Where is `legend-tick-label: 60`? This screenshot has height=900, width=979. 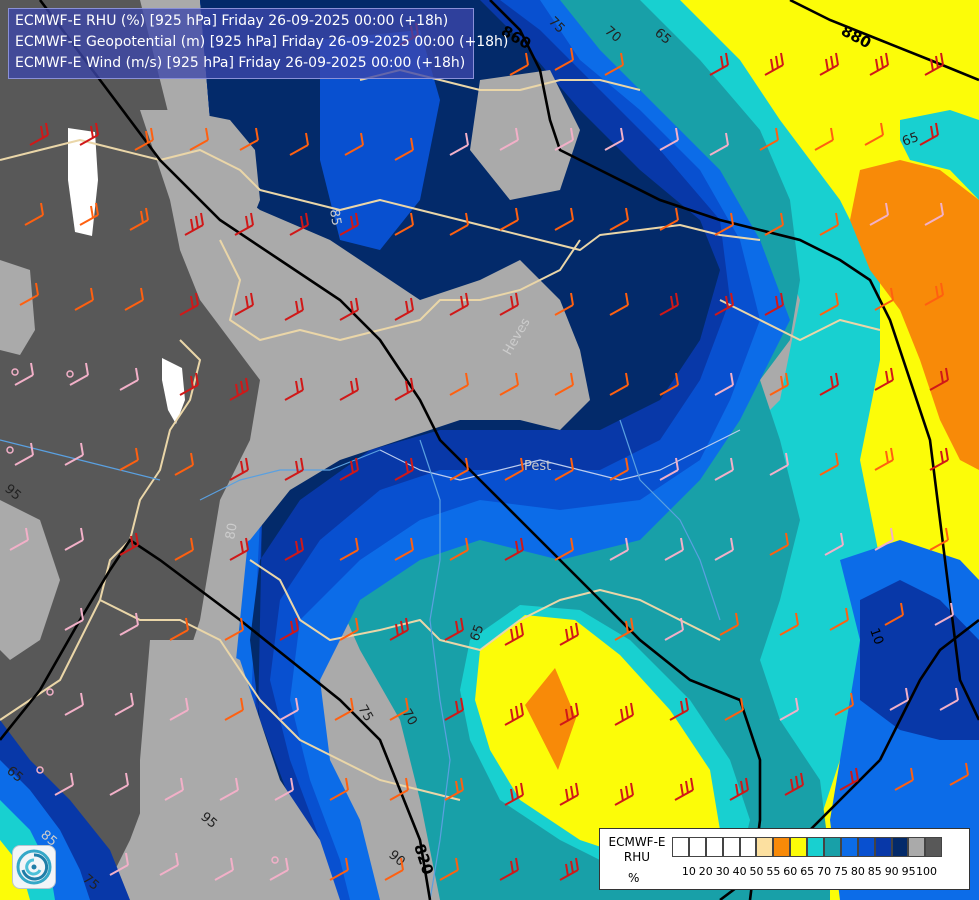 legend-tick-label: 60 is located at coordinates (790, 871).